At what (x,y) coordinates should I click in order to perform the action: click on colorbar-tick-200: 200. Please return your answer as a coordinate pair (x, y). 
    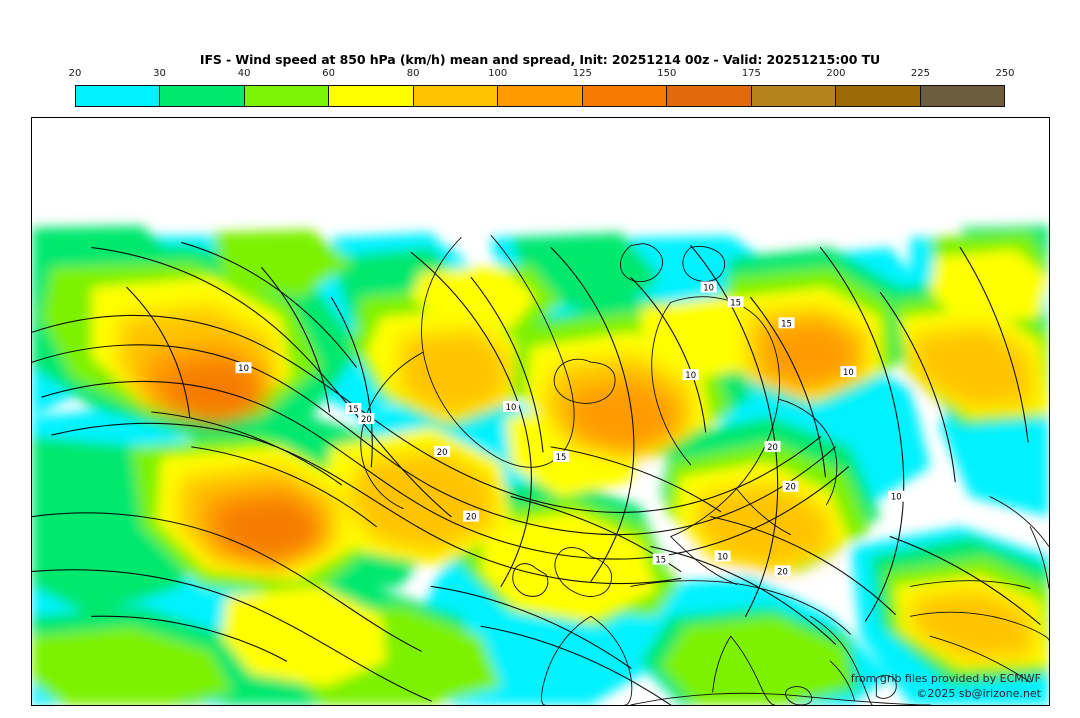
    Looking at the image, I should click on (836, 73).